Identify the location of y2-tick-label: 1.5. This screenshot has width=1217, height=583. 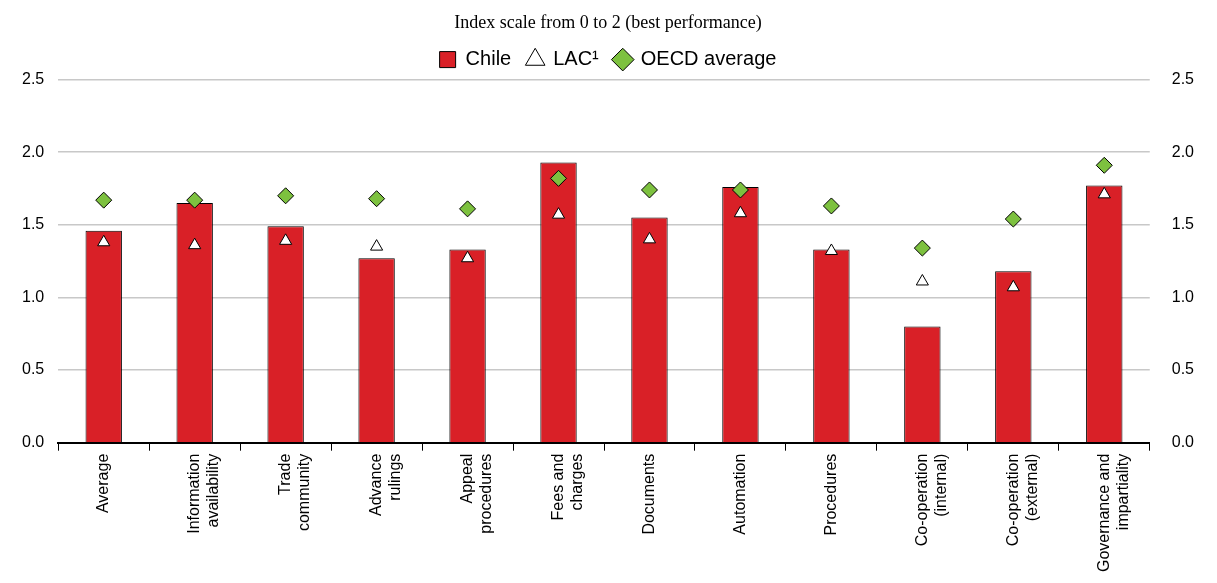
(1183, 224).